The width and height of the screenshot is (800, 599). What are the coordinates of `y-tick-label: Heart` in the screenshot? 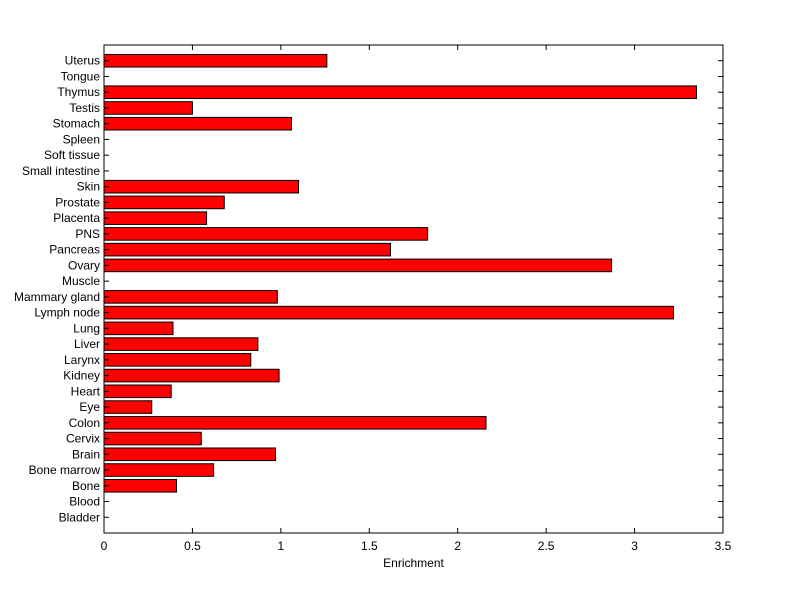 It's located at (86, 391).